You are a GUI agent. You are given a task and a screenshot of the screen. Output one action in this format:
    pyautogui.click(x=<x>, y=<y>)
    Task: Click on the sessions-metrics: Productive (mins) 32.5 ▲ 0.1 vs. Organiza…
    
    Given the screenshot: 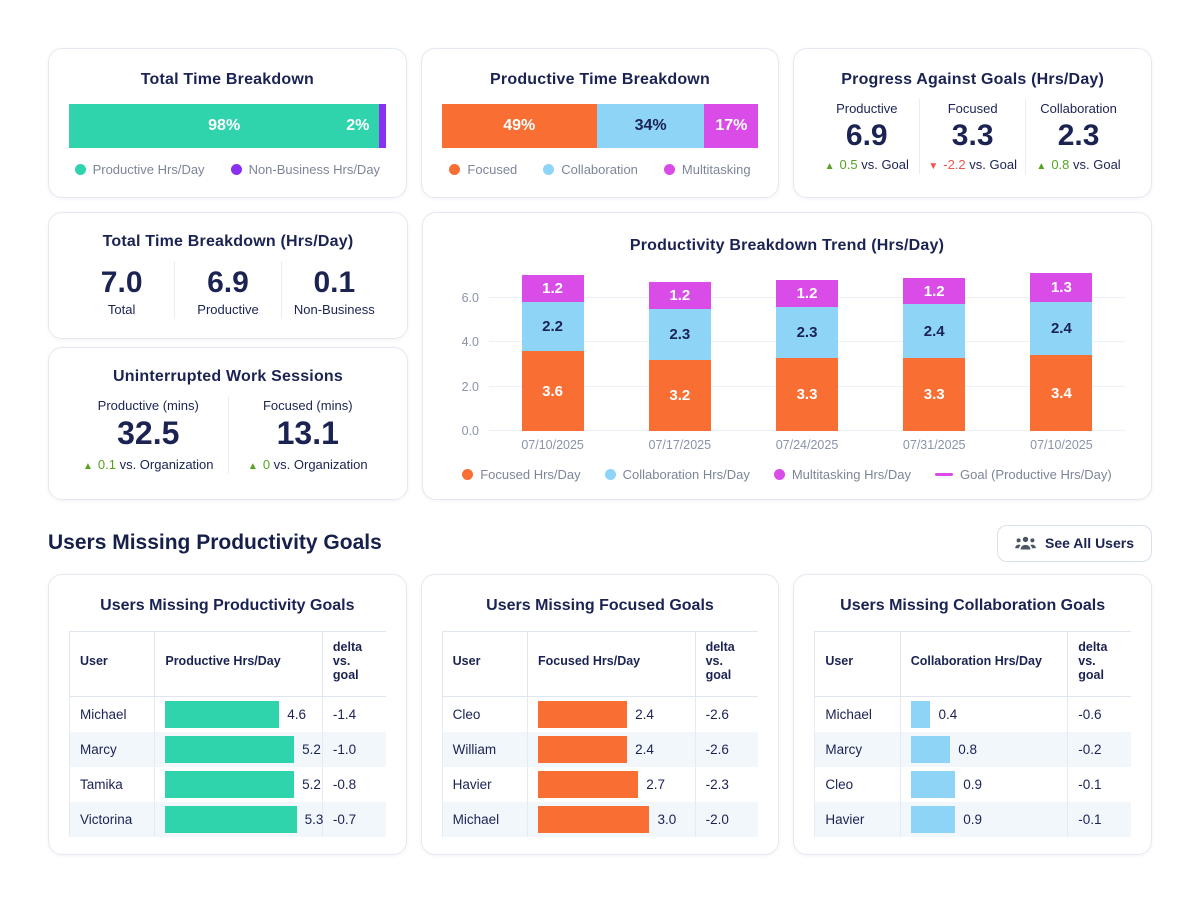 What is the action you would take?
    pyautogui.click(x=228, y=435)
    